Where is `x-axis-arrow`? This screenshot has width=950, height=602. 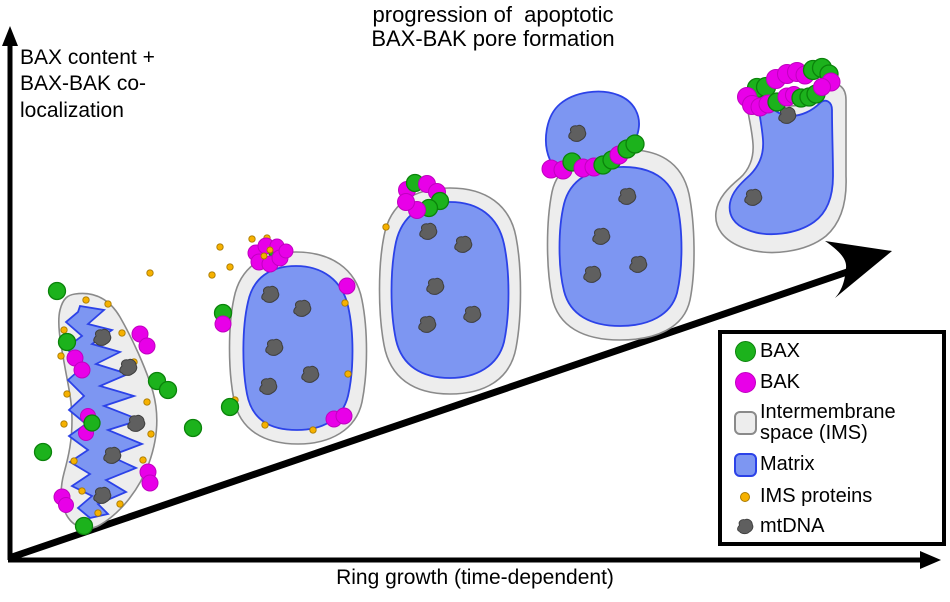 x-axis-arrow is located at coordinates (474, 560).